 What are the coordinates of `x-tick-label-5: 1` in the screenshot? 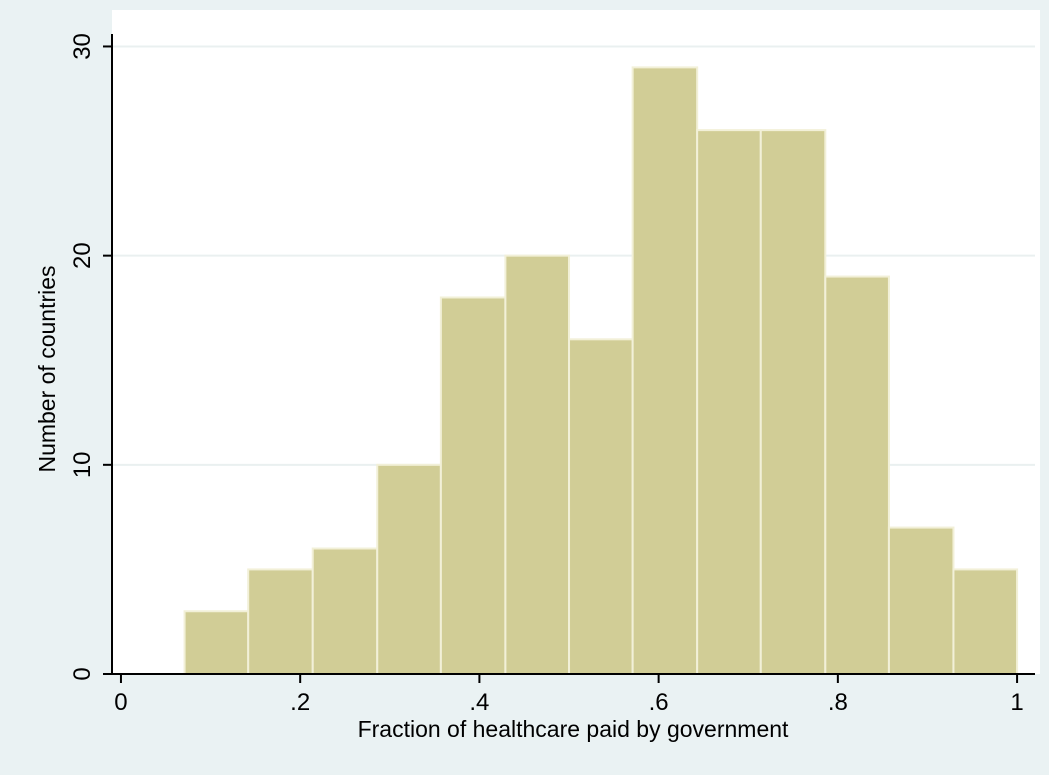 It's located at (1016, 702).